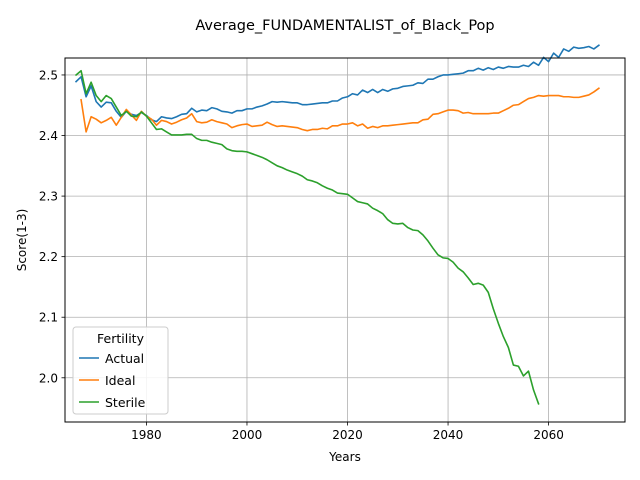  Describe the element at coordinates (22, 240) in the screenshot. I see `y-axis-label: Score(1-3)` at that location.